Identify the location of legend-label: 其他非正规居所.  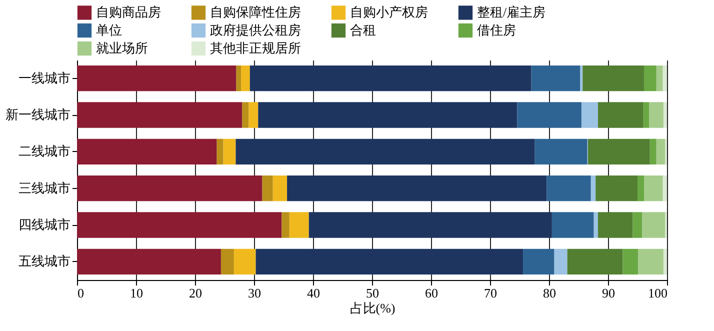
(255, 48).